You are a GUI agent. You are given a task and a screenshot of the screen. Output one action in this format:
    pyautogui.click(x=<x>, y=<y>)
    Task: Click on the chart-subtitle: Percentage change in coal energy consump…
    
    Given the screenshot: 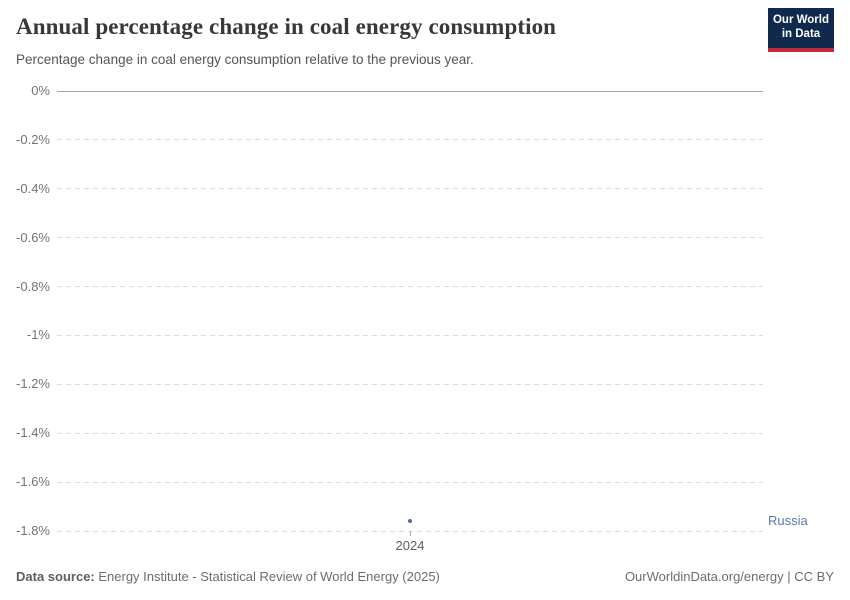 What is the action you would take?
    pyautogui.click(x=245, y=59)
    